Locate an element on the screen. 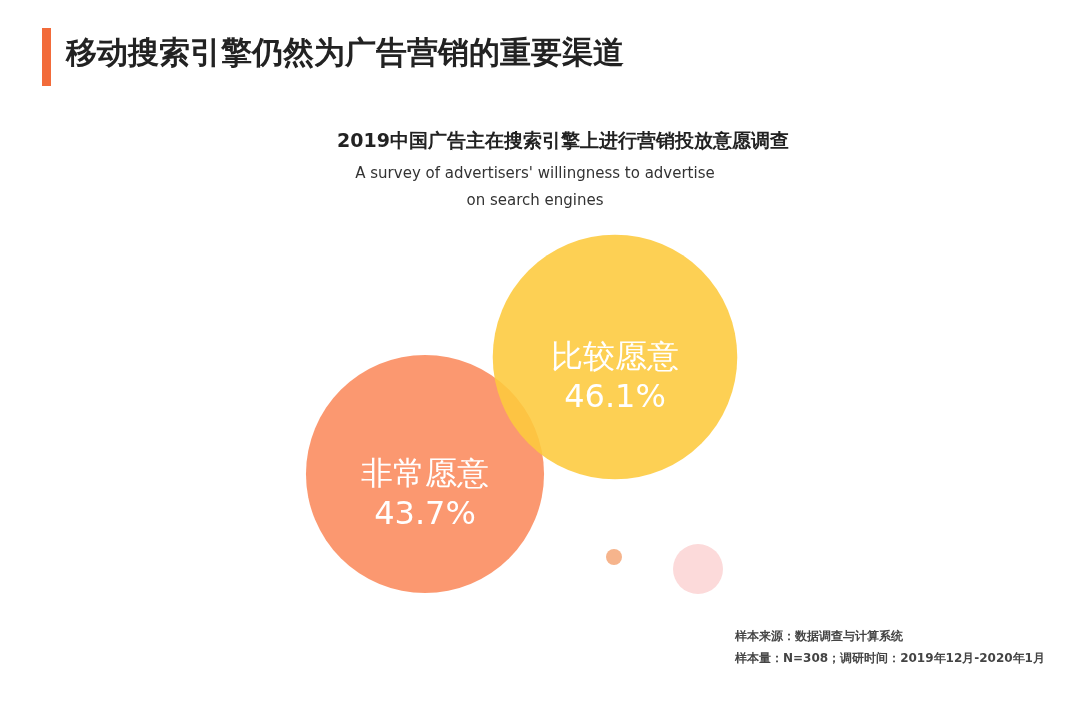 This screenshot has height=702, width=1080. text: 样本来源：数据调查与计算系统 is located at coordinates (819, 636).